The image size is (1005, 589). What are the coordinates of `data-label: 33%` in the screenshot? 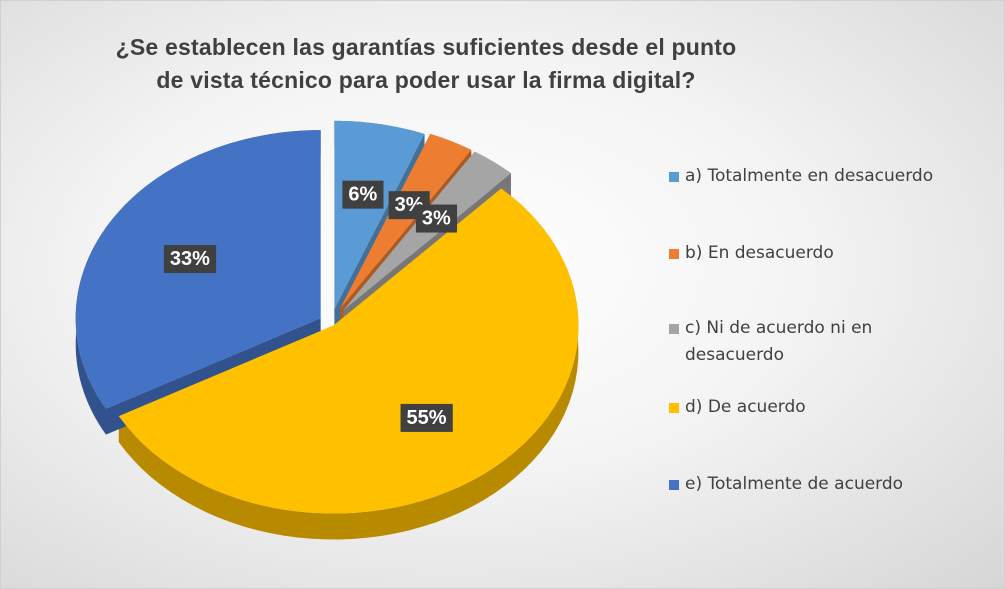 It's located at (190, 259).